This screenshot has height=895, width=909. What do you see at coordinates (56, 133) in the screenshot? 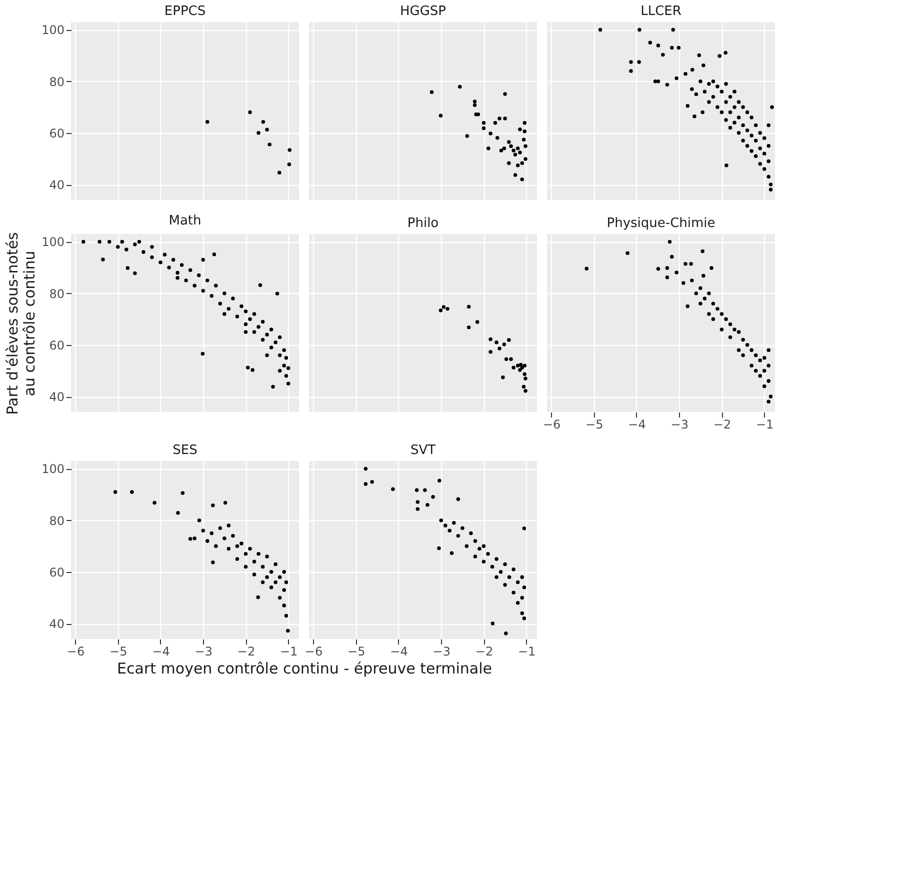
I see `y-tick-label: 60` at bounding box center [56, 133].